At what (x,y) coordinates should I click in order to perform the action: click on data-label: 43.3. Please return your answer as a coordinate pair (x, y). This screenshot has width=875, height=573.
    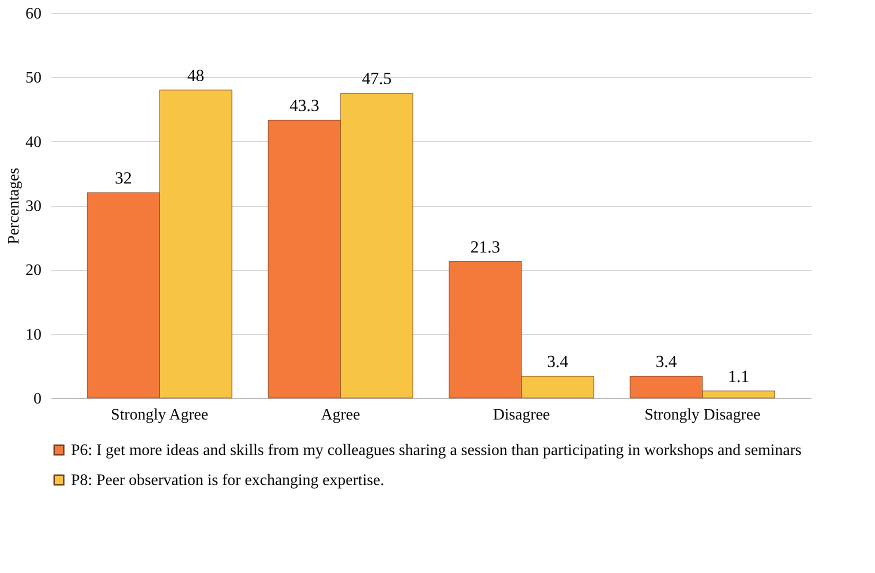
    Looking at the image, I should click on (304, 106).